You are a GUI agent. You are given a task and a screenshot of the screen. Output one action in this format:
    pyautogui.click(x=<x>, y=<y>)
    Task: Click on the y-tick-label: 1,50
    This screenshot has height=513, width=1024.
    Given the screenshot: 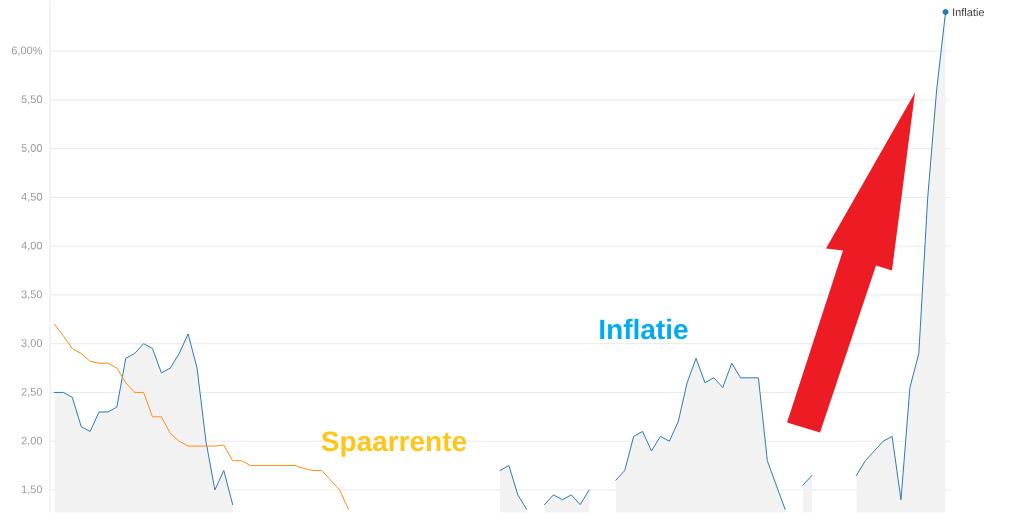 What is the action you would take?
    pyautogui.click(x=32, y=490)
    